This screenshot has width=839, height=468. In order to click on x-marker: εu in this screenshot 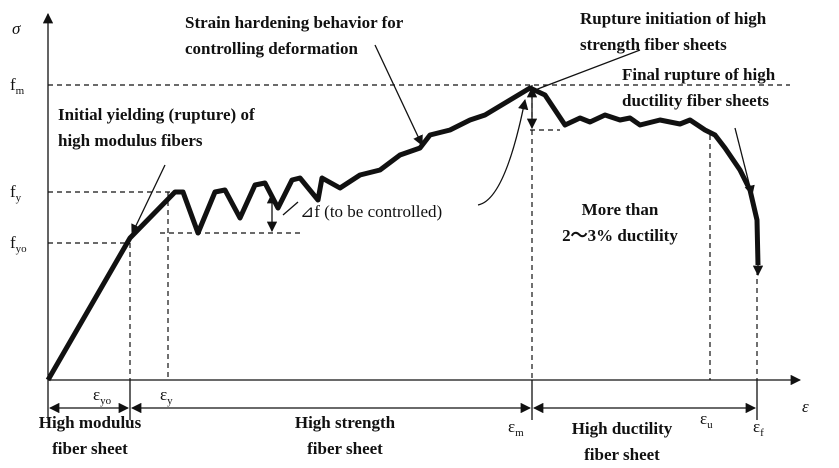, I will do `click(706, 420)`.